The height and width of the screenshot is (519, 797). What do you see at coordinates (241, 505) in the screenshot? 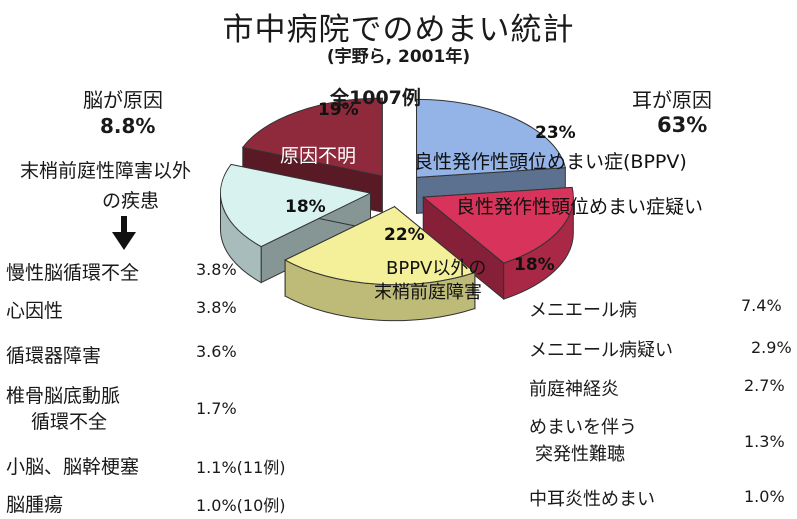
I see `left-list-value: 1.0%(10例)` at bounding box center [241, 505].